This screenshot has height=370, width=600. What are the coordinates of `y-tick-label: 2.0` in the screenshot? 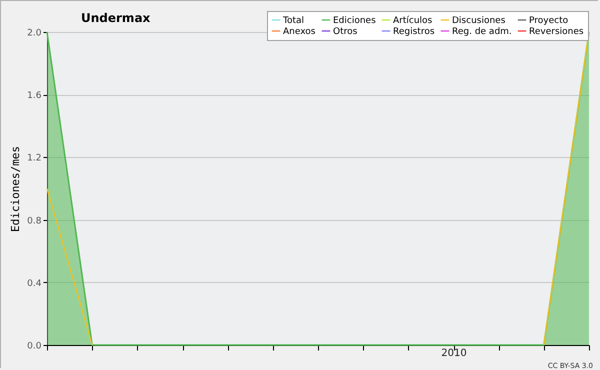 It's located at (34, 33).